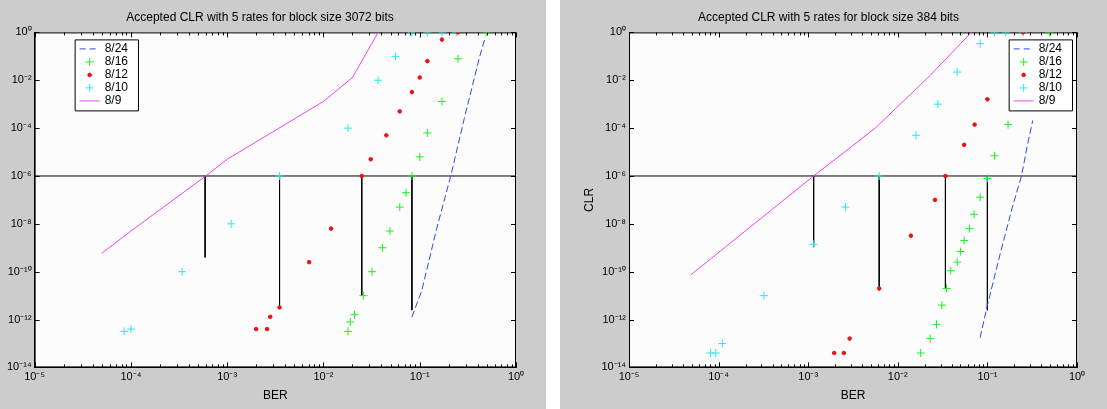 Image resolution: width=1107 pixels, height=409 pixels. Describe the element at coordinates (588, 199) in the screenshot. I see `y-axis-title: CLR` at that location.